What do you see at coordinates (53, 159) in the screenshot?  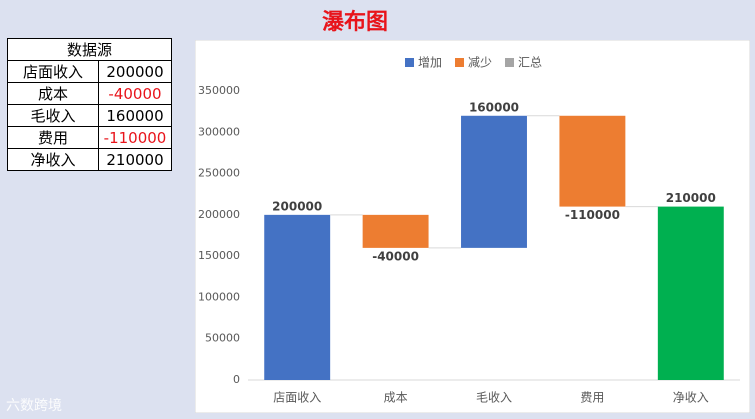 I see `table-label: 净收入` at bounding box center [53, 159].